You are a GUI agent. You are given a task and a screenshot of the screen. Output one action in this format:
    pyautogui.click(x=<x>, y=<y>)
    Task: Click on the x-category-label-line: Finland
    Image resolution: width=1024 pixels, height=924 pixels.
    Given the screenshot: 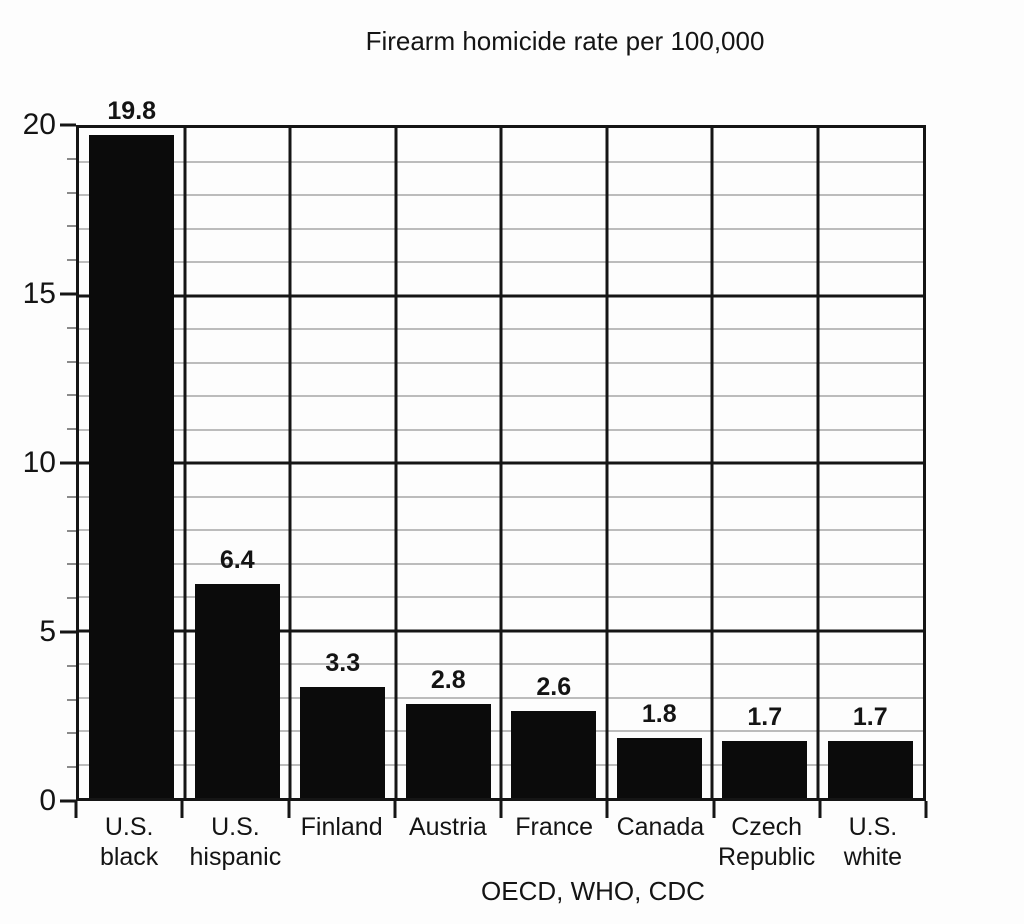 What is the action you would take?
    pyautogui.click(x=341, y=827)
    